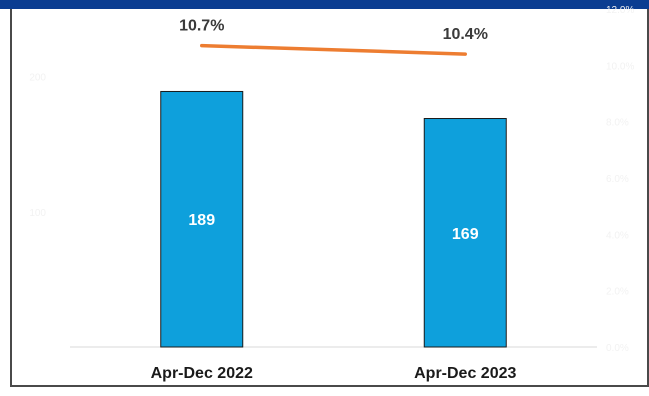 This screenshot has width=649, height=396. Describe the element at coordinates (465, 373) in the screenshot. I see `x-tick-label: Apr-Dec 2023` at that location.